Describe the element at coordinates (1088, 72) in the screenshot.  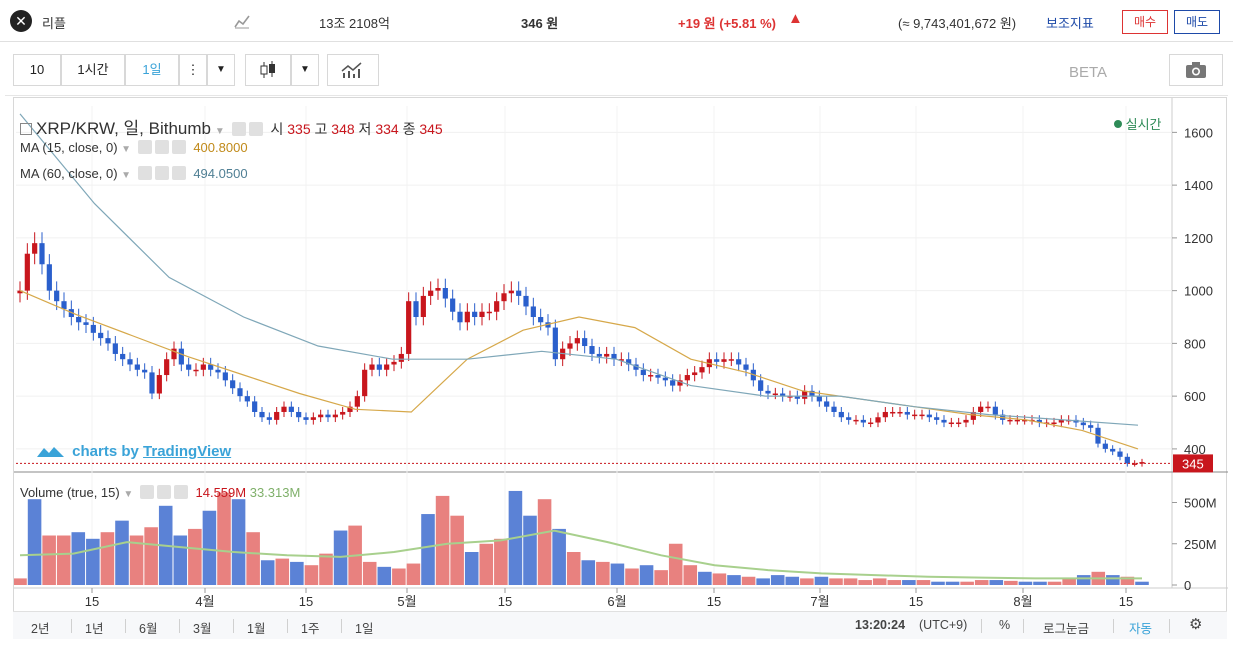
I see `beta-label: BETA` at that location.